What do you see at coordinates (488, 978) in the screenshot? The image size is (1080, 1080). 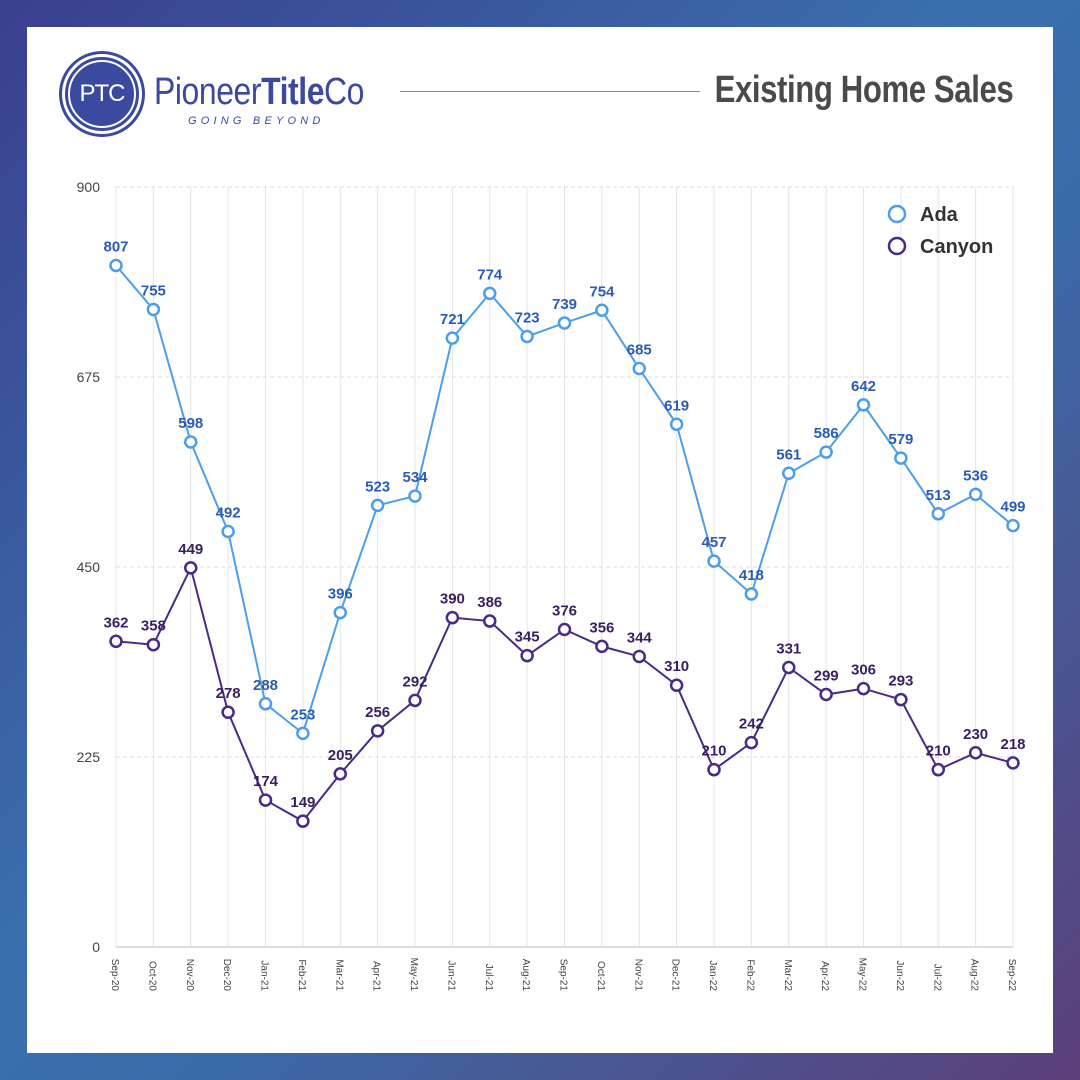 I see `x-tick-label: Jul-21` at bounding box center [488, 978].